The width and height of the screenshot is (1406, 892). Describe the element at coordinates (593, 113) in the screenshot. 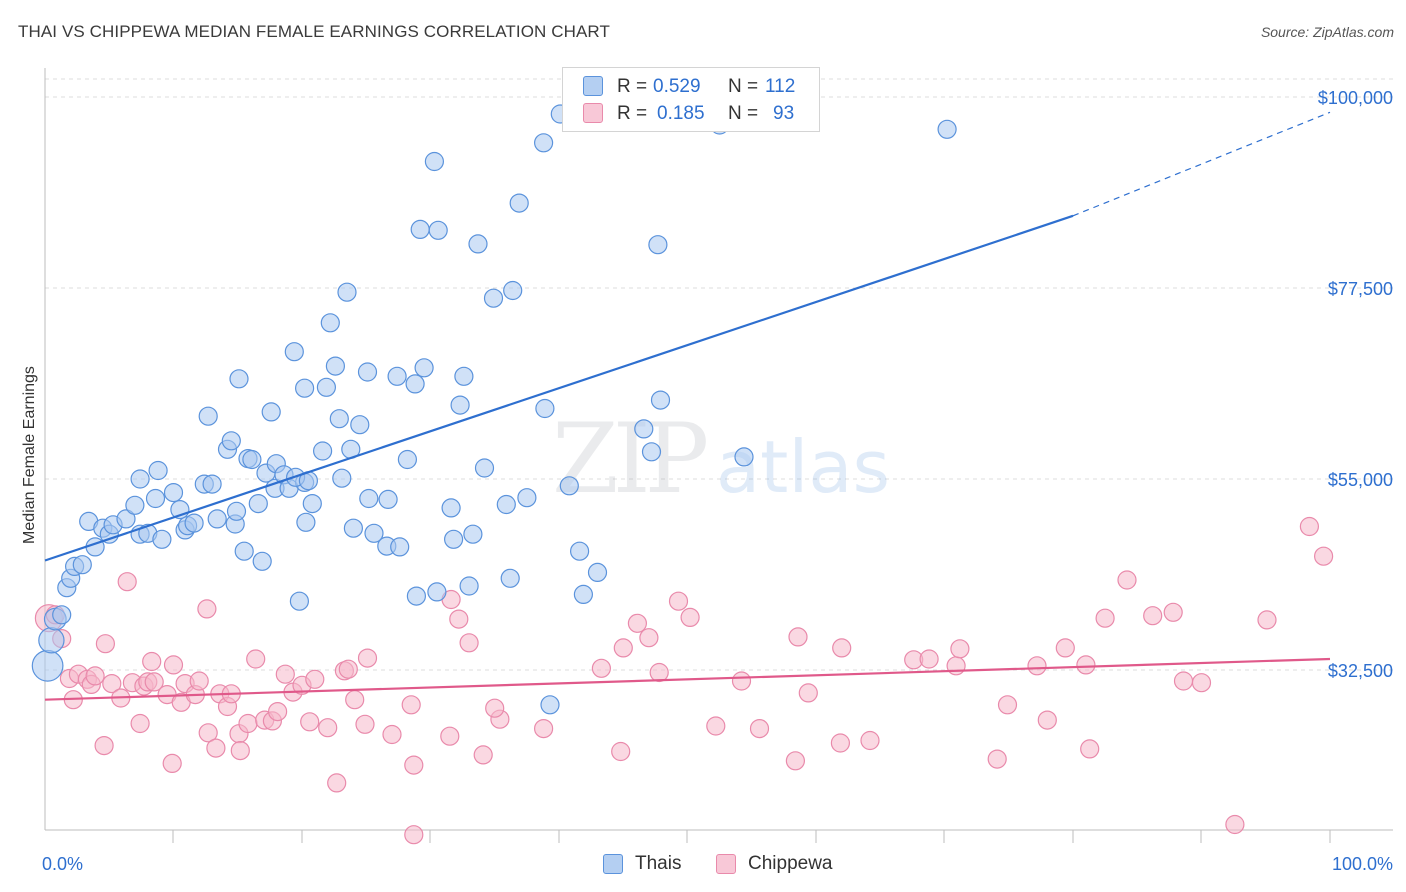

I see `chippewa-swatch` at that location.